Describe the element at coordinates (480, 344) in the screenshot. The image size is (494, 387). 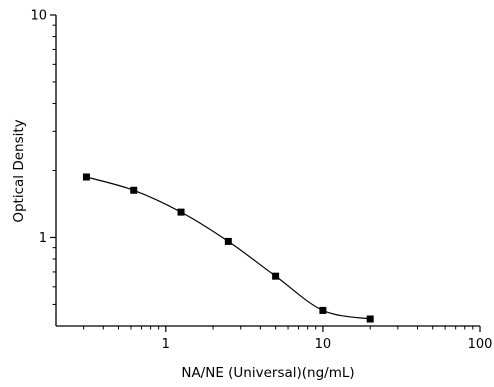
I see `x-tick-label: 100` at that location.